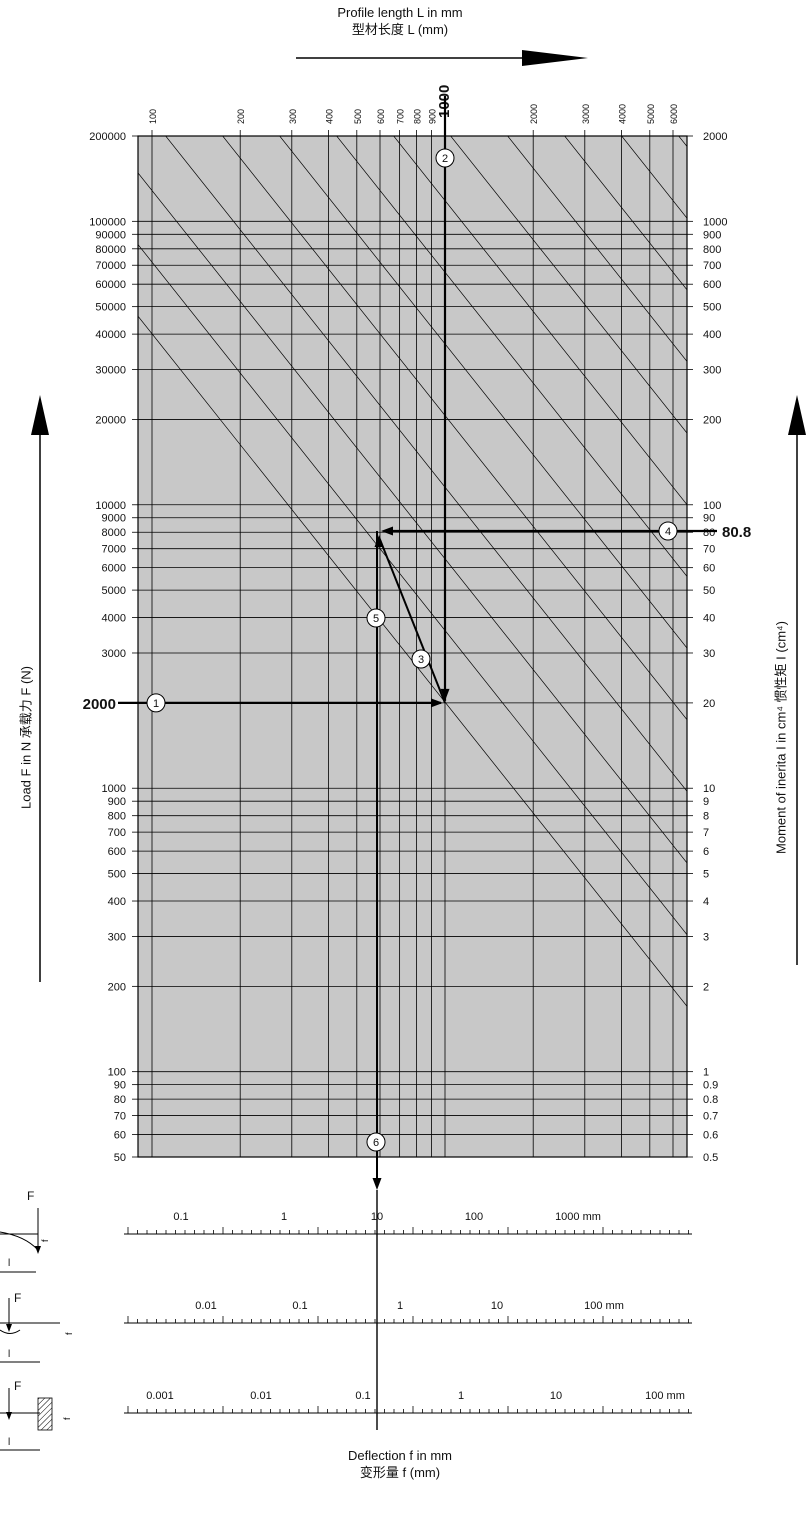 The width and height of the screenshot is (809, 1514). I want to click on right-tick-label: 3, so click(706, 937).